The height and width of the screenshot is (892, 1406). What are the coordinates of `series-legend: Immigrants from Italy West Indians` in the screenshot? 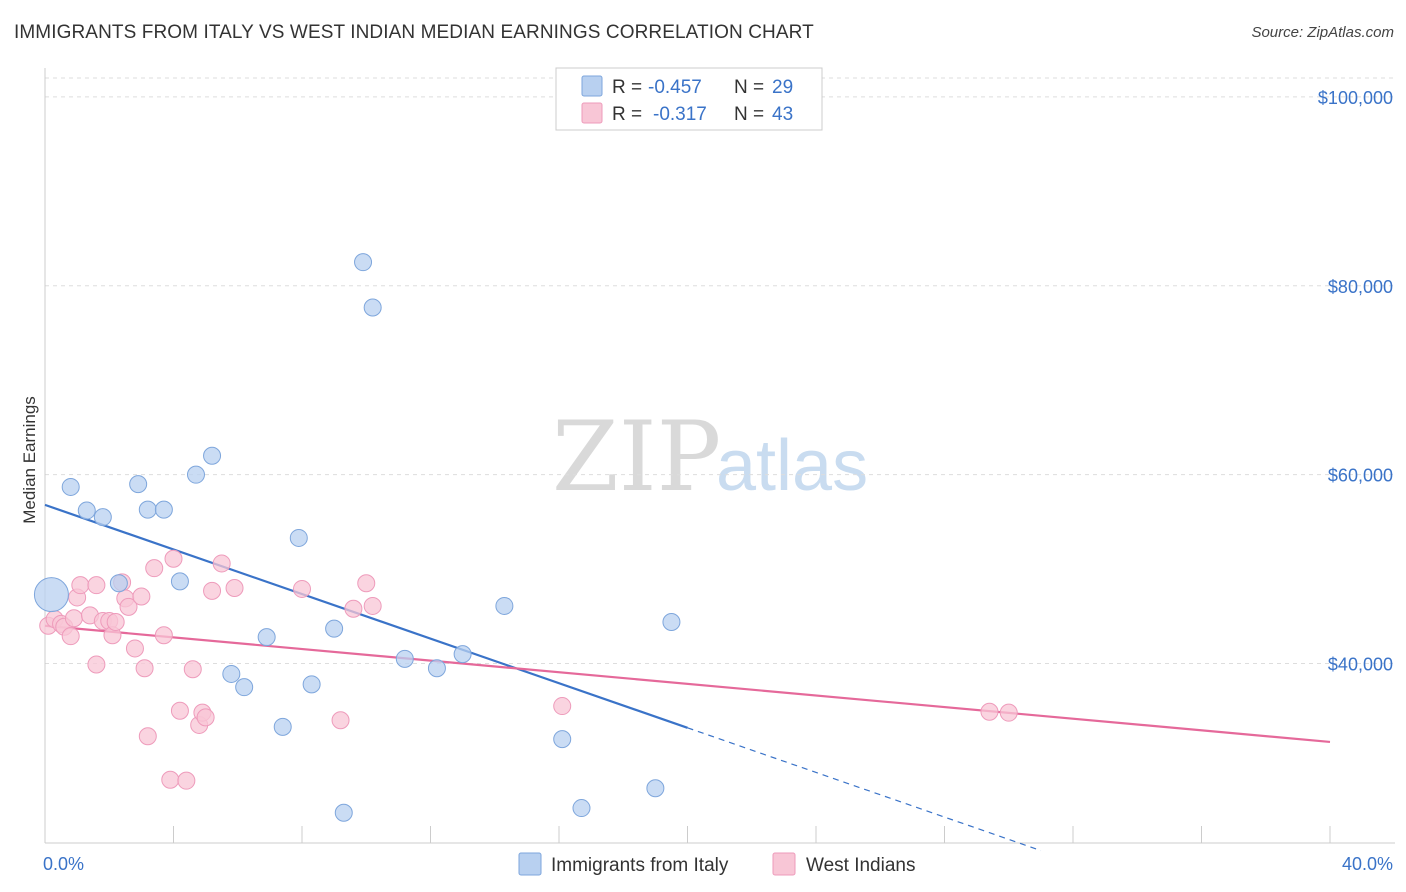 It's located at (716, 864).